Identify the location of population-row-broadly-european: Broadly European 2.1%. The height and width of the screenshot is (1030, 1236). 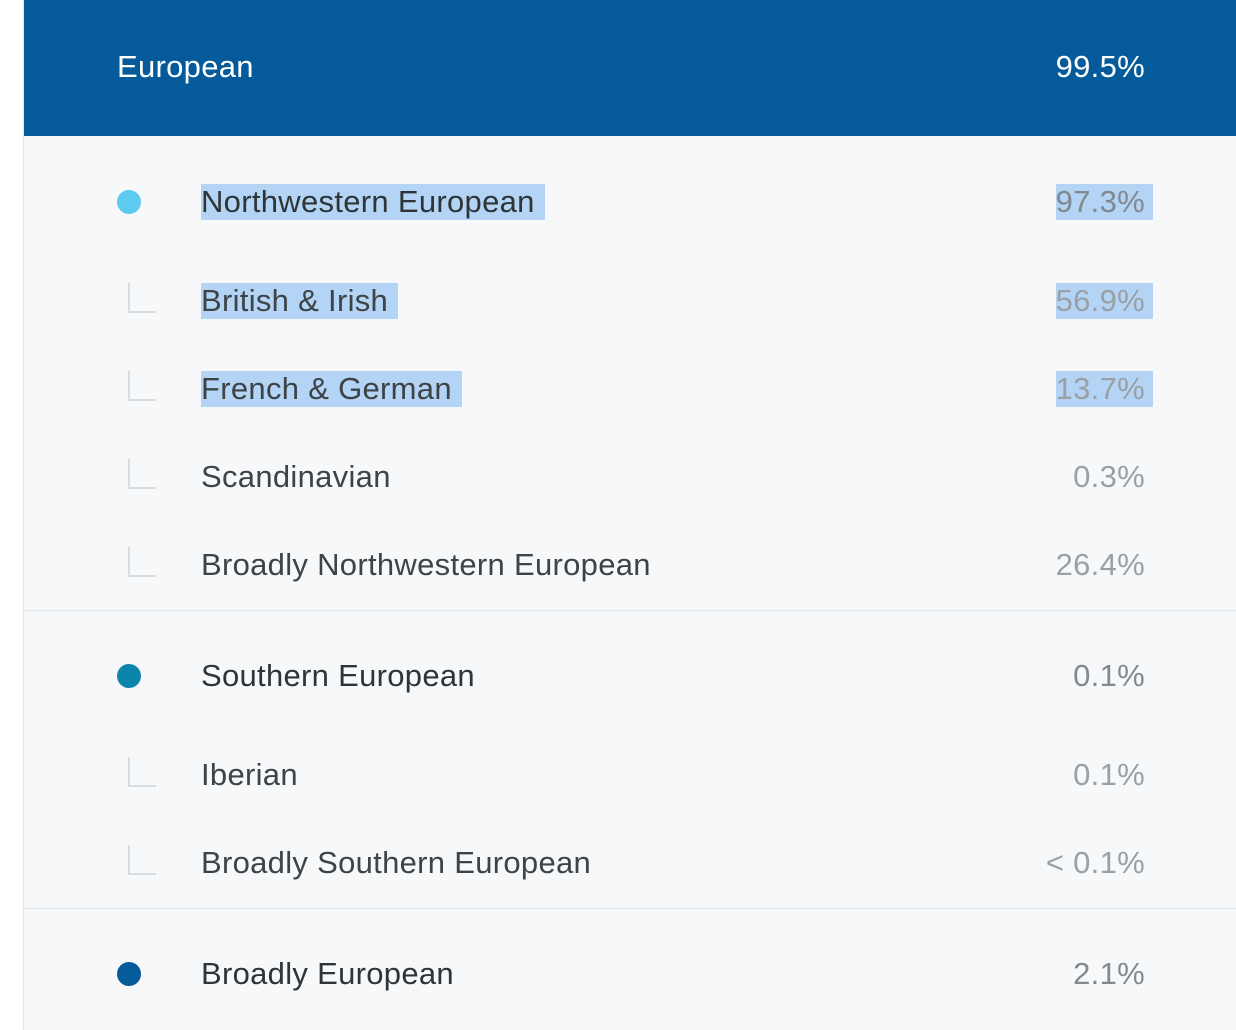
(630, 974).